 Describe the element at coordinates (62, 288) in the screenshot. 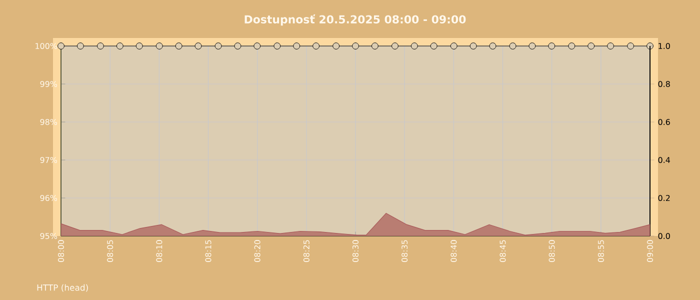

I see `text: HTTP (head)` at that location.